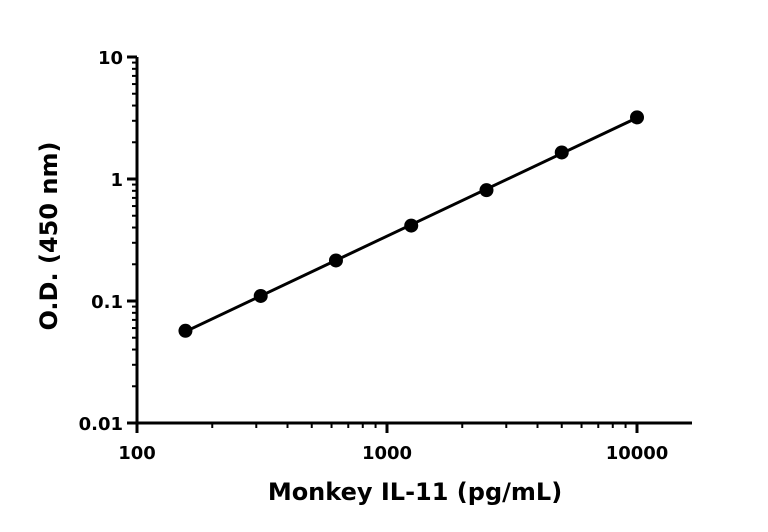 This screenshot has width=768, height=532. What do you see at coordinates (101, 424) in the screenshot?
I see `y-tick-label: 0.01` at bounding box center [101, 424].